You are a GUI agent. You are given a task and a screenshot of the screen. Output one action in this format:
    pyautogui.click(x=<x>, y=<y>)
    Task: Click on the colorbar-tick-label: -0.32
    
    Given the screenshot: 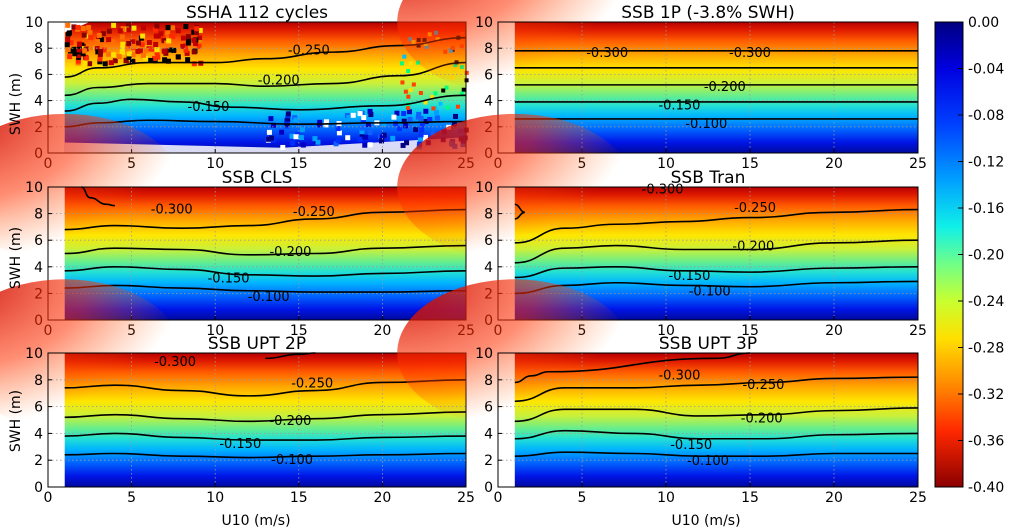 What is the action you would take?
    pyautogui.click(x=986, y=395)
    